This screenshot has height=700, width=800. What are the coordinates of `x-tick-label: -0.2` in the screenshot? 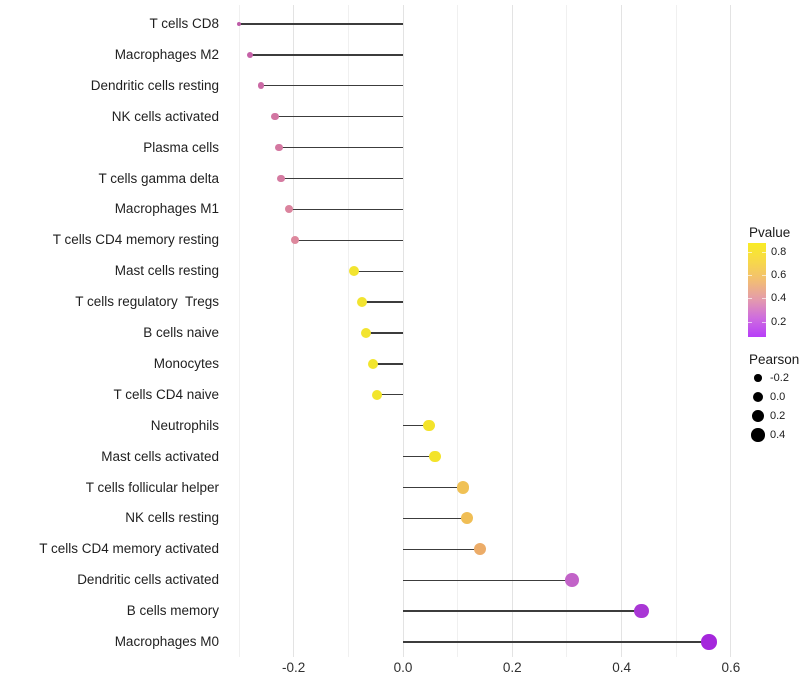 It's located at (294, 667).